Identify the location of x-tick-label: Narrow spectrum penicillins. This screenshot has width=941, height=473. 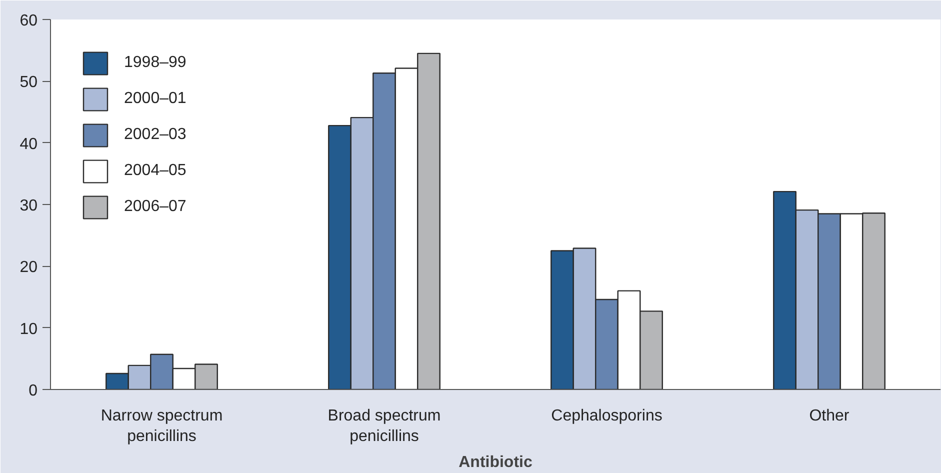
(161, 426).